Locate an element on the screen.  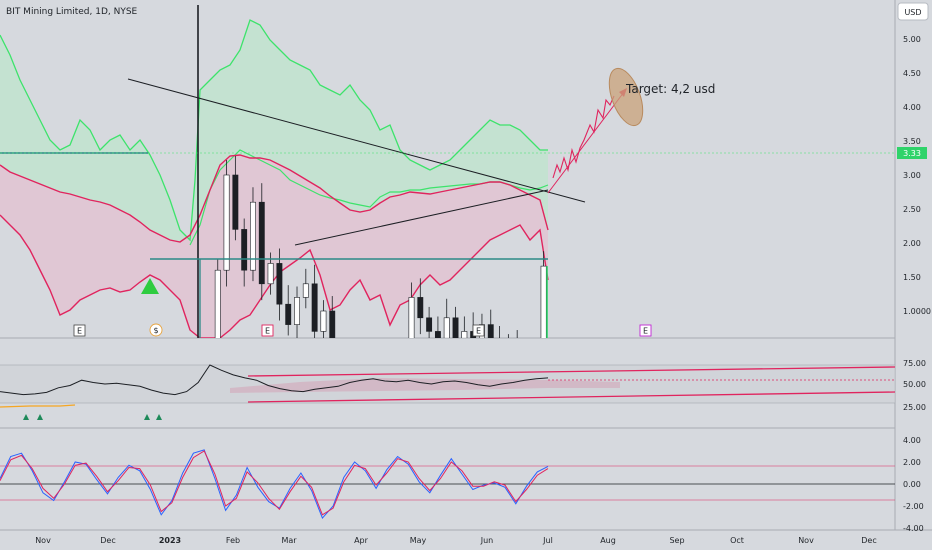
price-badge-label: 3.33 is located at coordinates (912, 153).